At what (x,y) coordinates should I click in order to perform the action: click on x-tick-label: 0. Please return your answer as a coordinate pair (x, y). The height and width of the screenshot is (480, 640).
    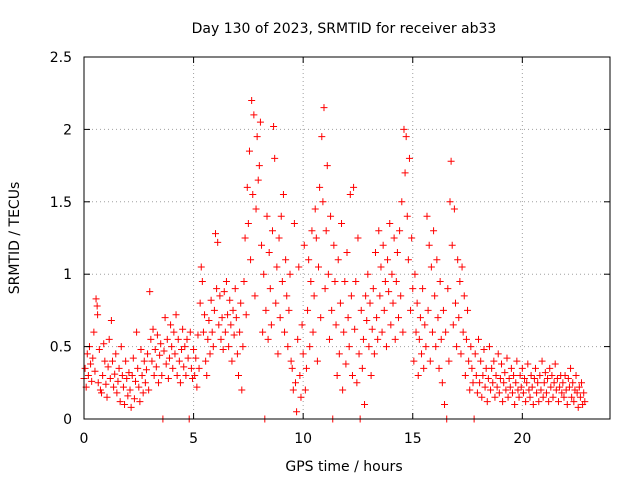
    Looking at the image, I should click on (84, 439).